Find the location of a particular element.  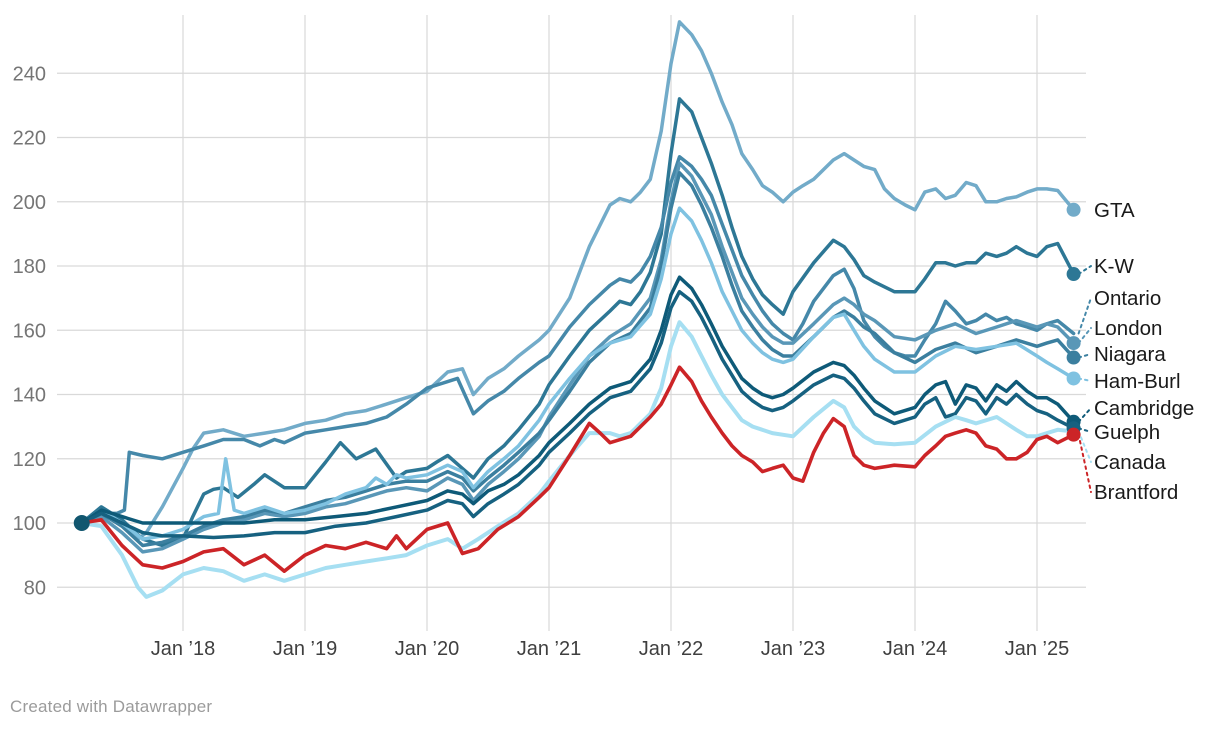

y-tick-label: 220 is located at coordinates (29, 139).